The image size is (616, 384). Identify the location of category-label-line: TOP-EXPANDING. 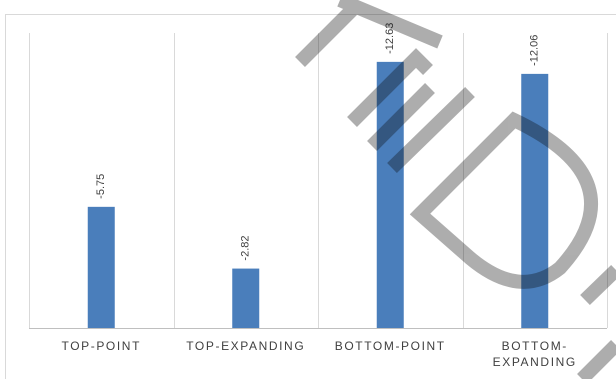
(245, 346).